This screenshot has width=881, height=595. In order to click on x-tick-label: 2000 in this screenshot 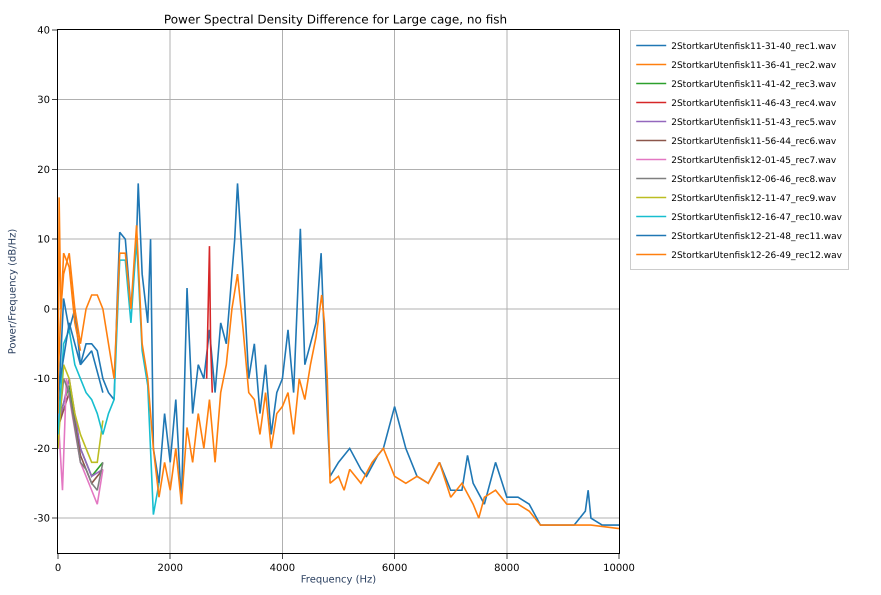, I will do `click(170, 568)`.